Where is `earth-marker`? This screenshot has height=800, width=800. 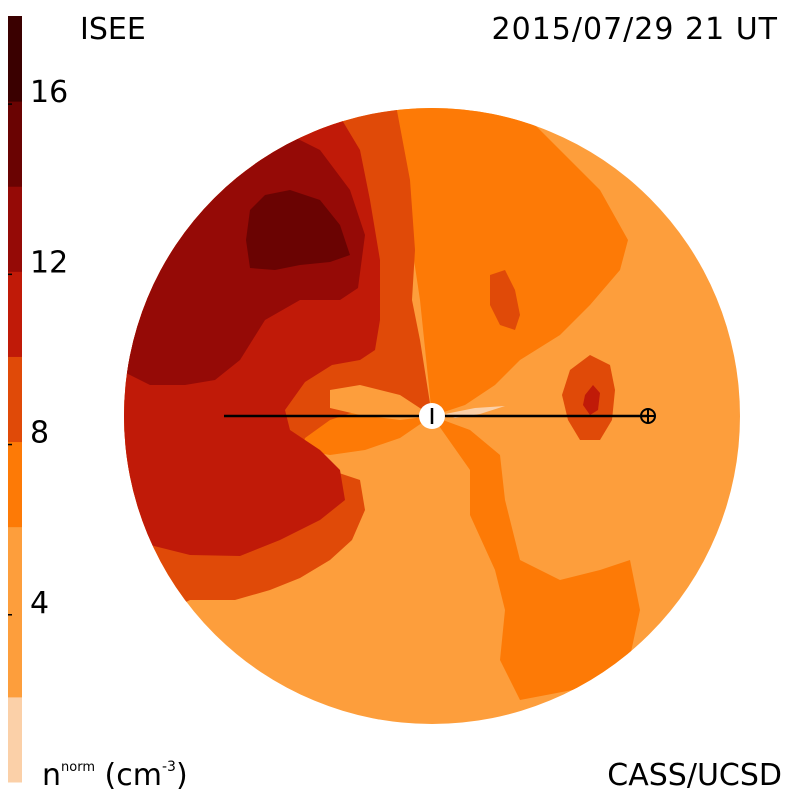 earth-marker is located at coordinates (648, 416).